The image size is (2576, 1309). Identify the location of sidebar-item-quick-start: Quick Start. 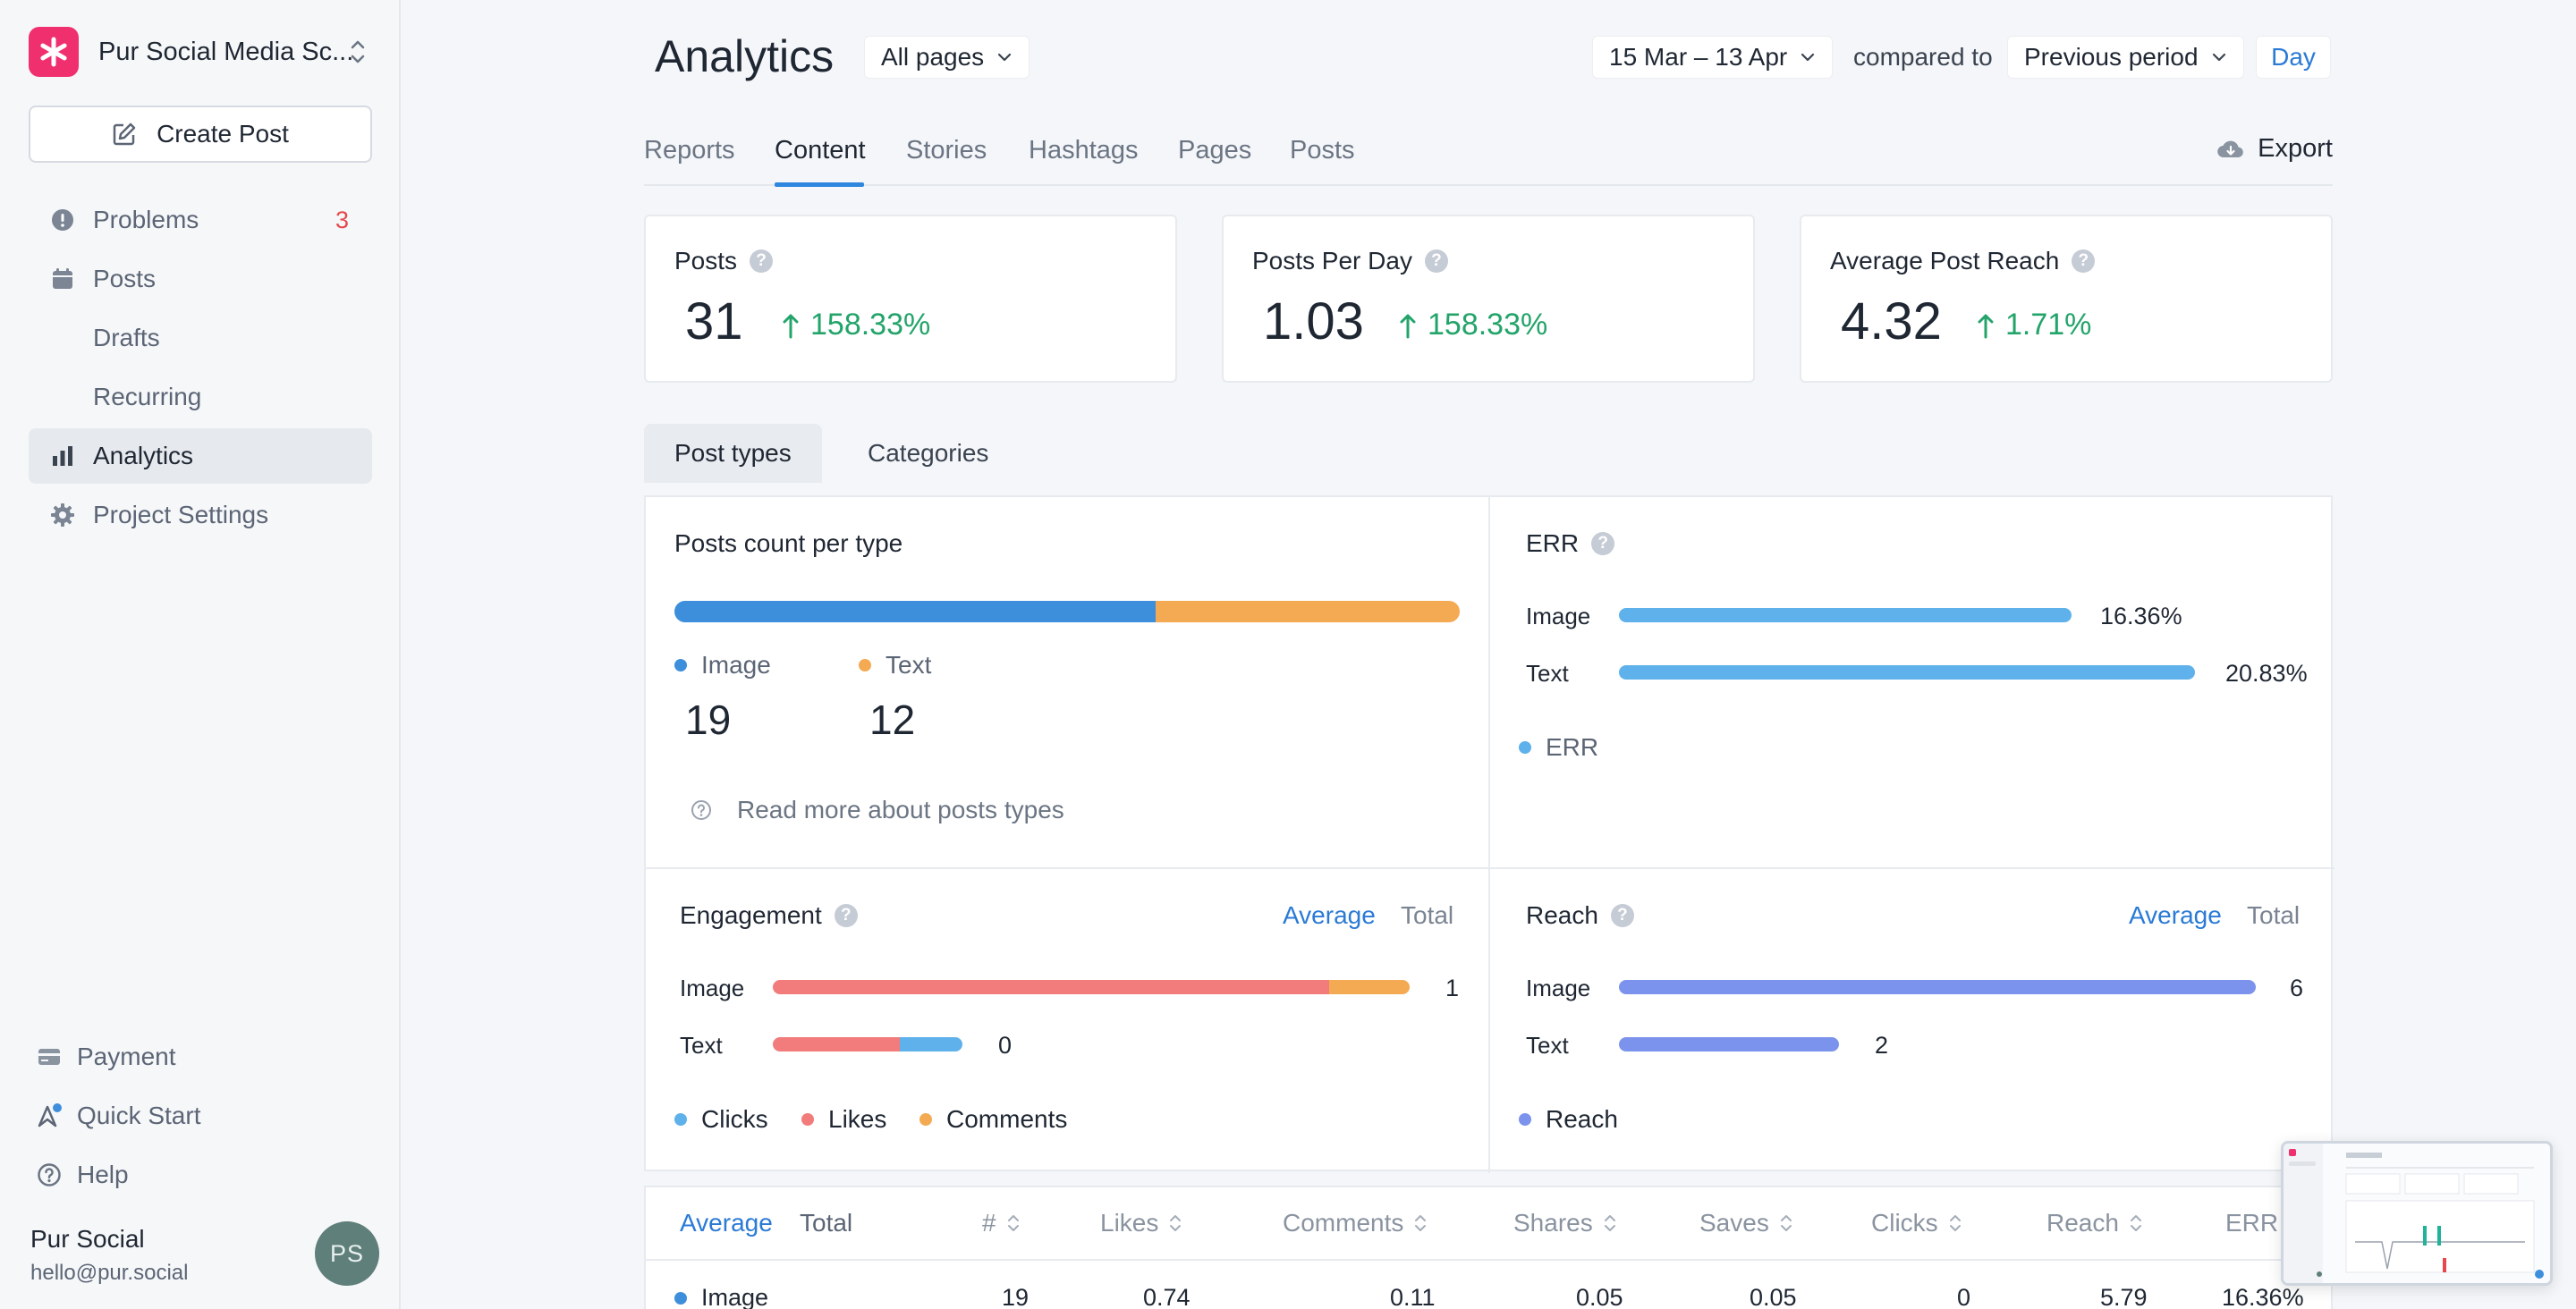
(118, 1116).